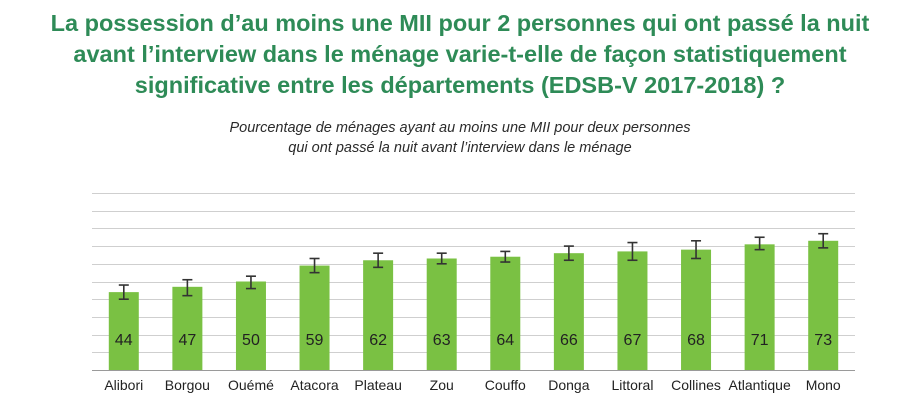 Image resolution: width=915 pixels, height=412 pixels. What do you see at coordinates (696, 340) in the screenshot?
I see `data-label: 68` at bounding box center [696, 340].